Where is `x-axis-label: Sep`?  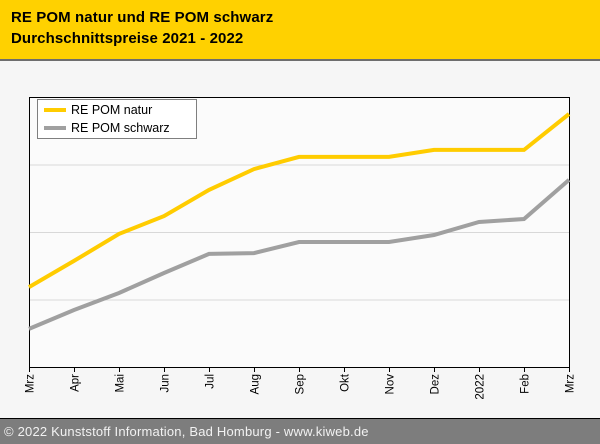 x-axis-label: Sep is located at coordinates (301, 384).